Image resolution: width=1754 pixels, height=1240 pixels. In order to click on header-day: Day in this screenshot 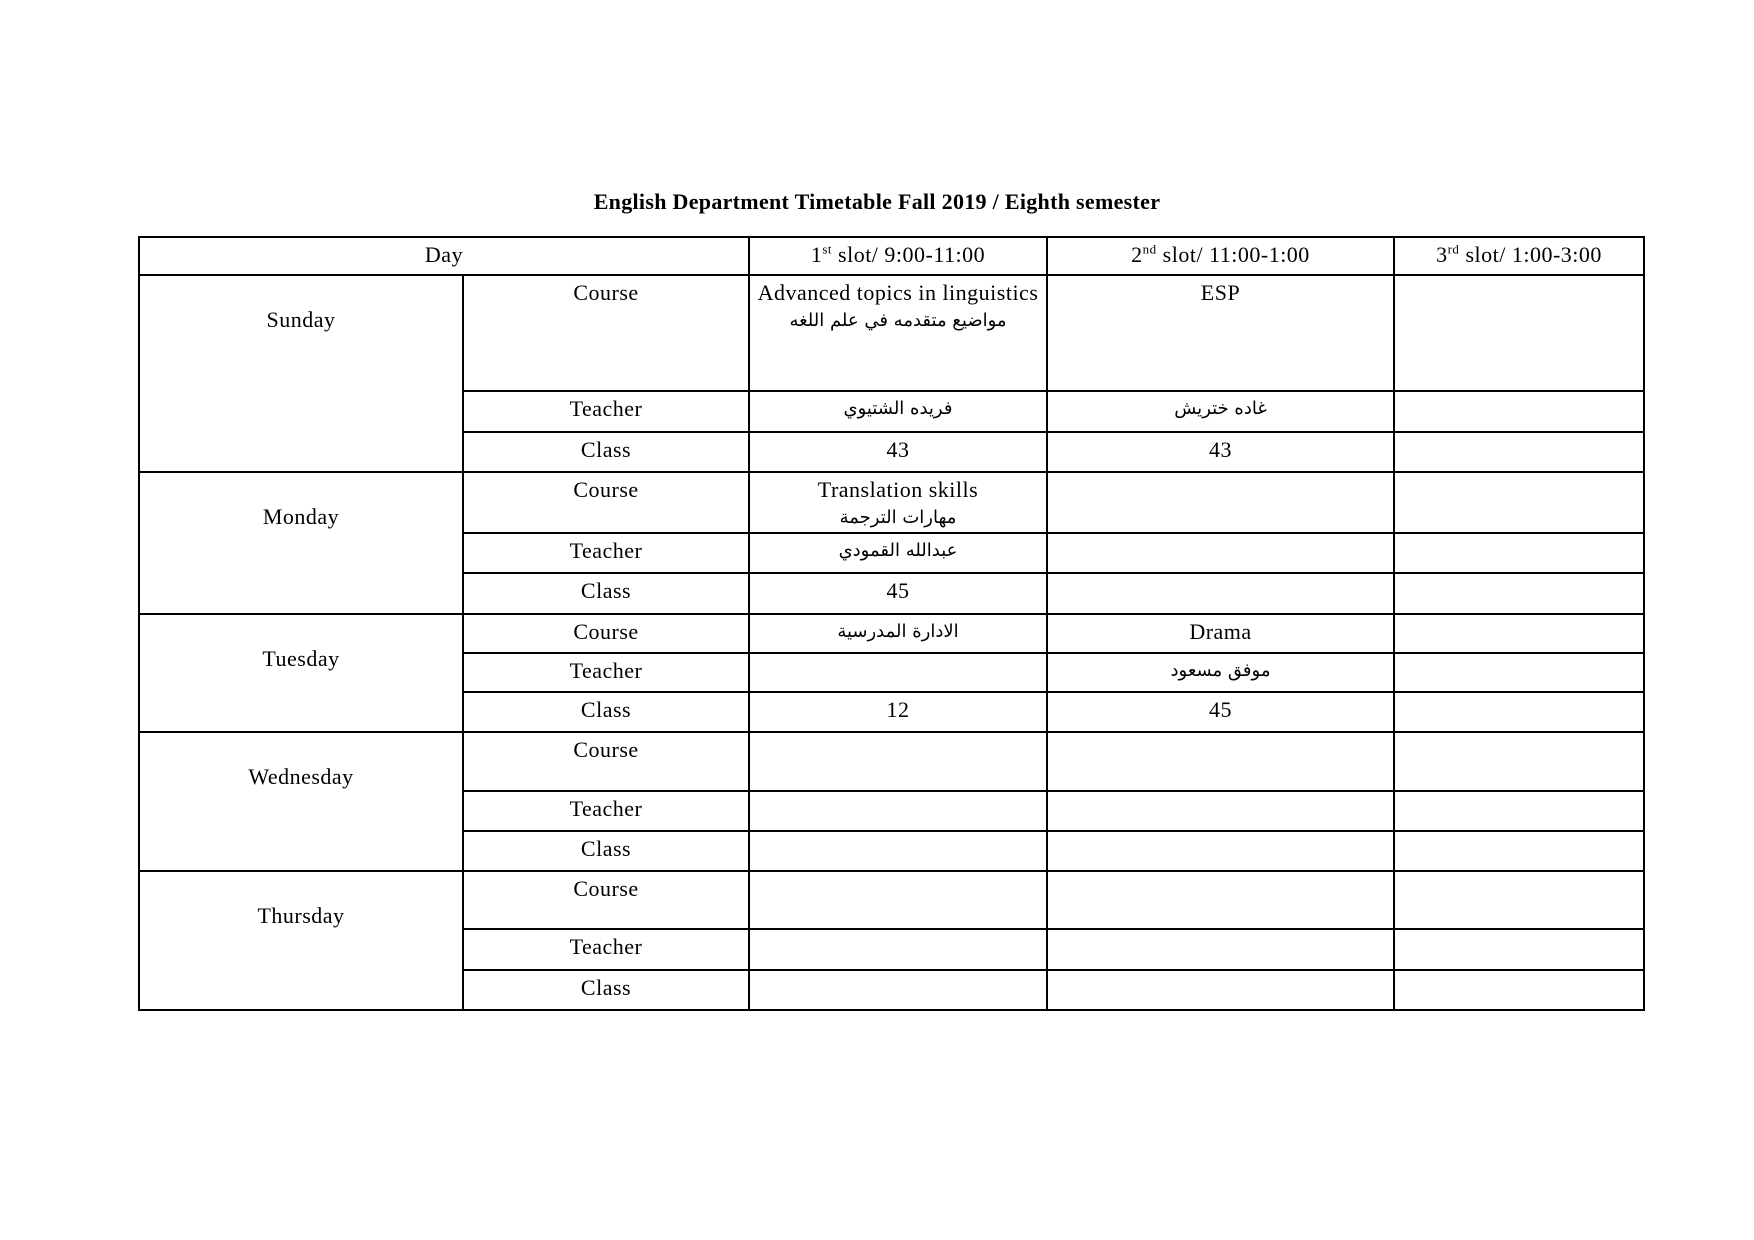, I will do `click(444, 256)`.